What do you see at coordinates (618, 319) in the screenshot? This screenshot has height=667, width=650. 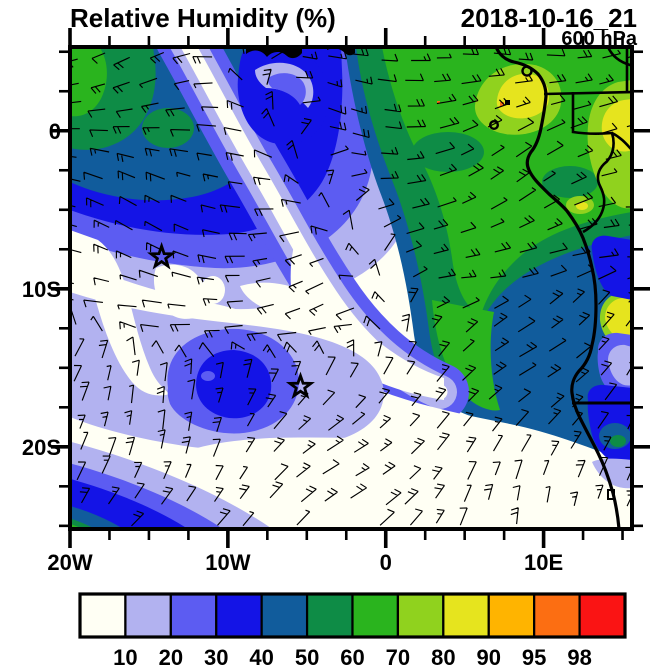 I see `contour-coast-q80` at bounding box center [618, 319].